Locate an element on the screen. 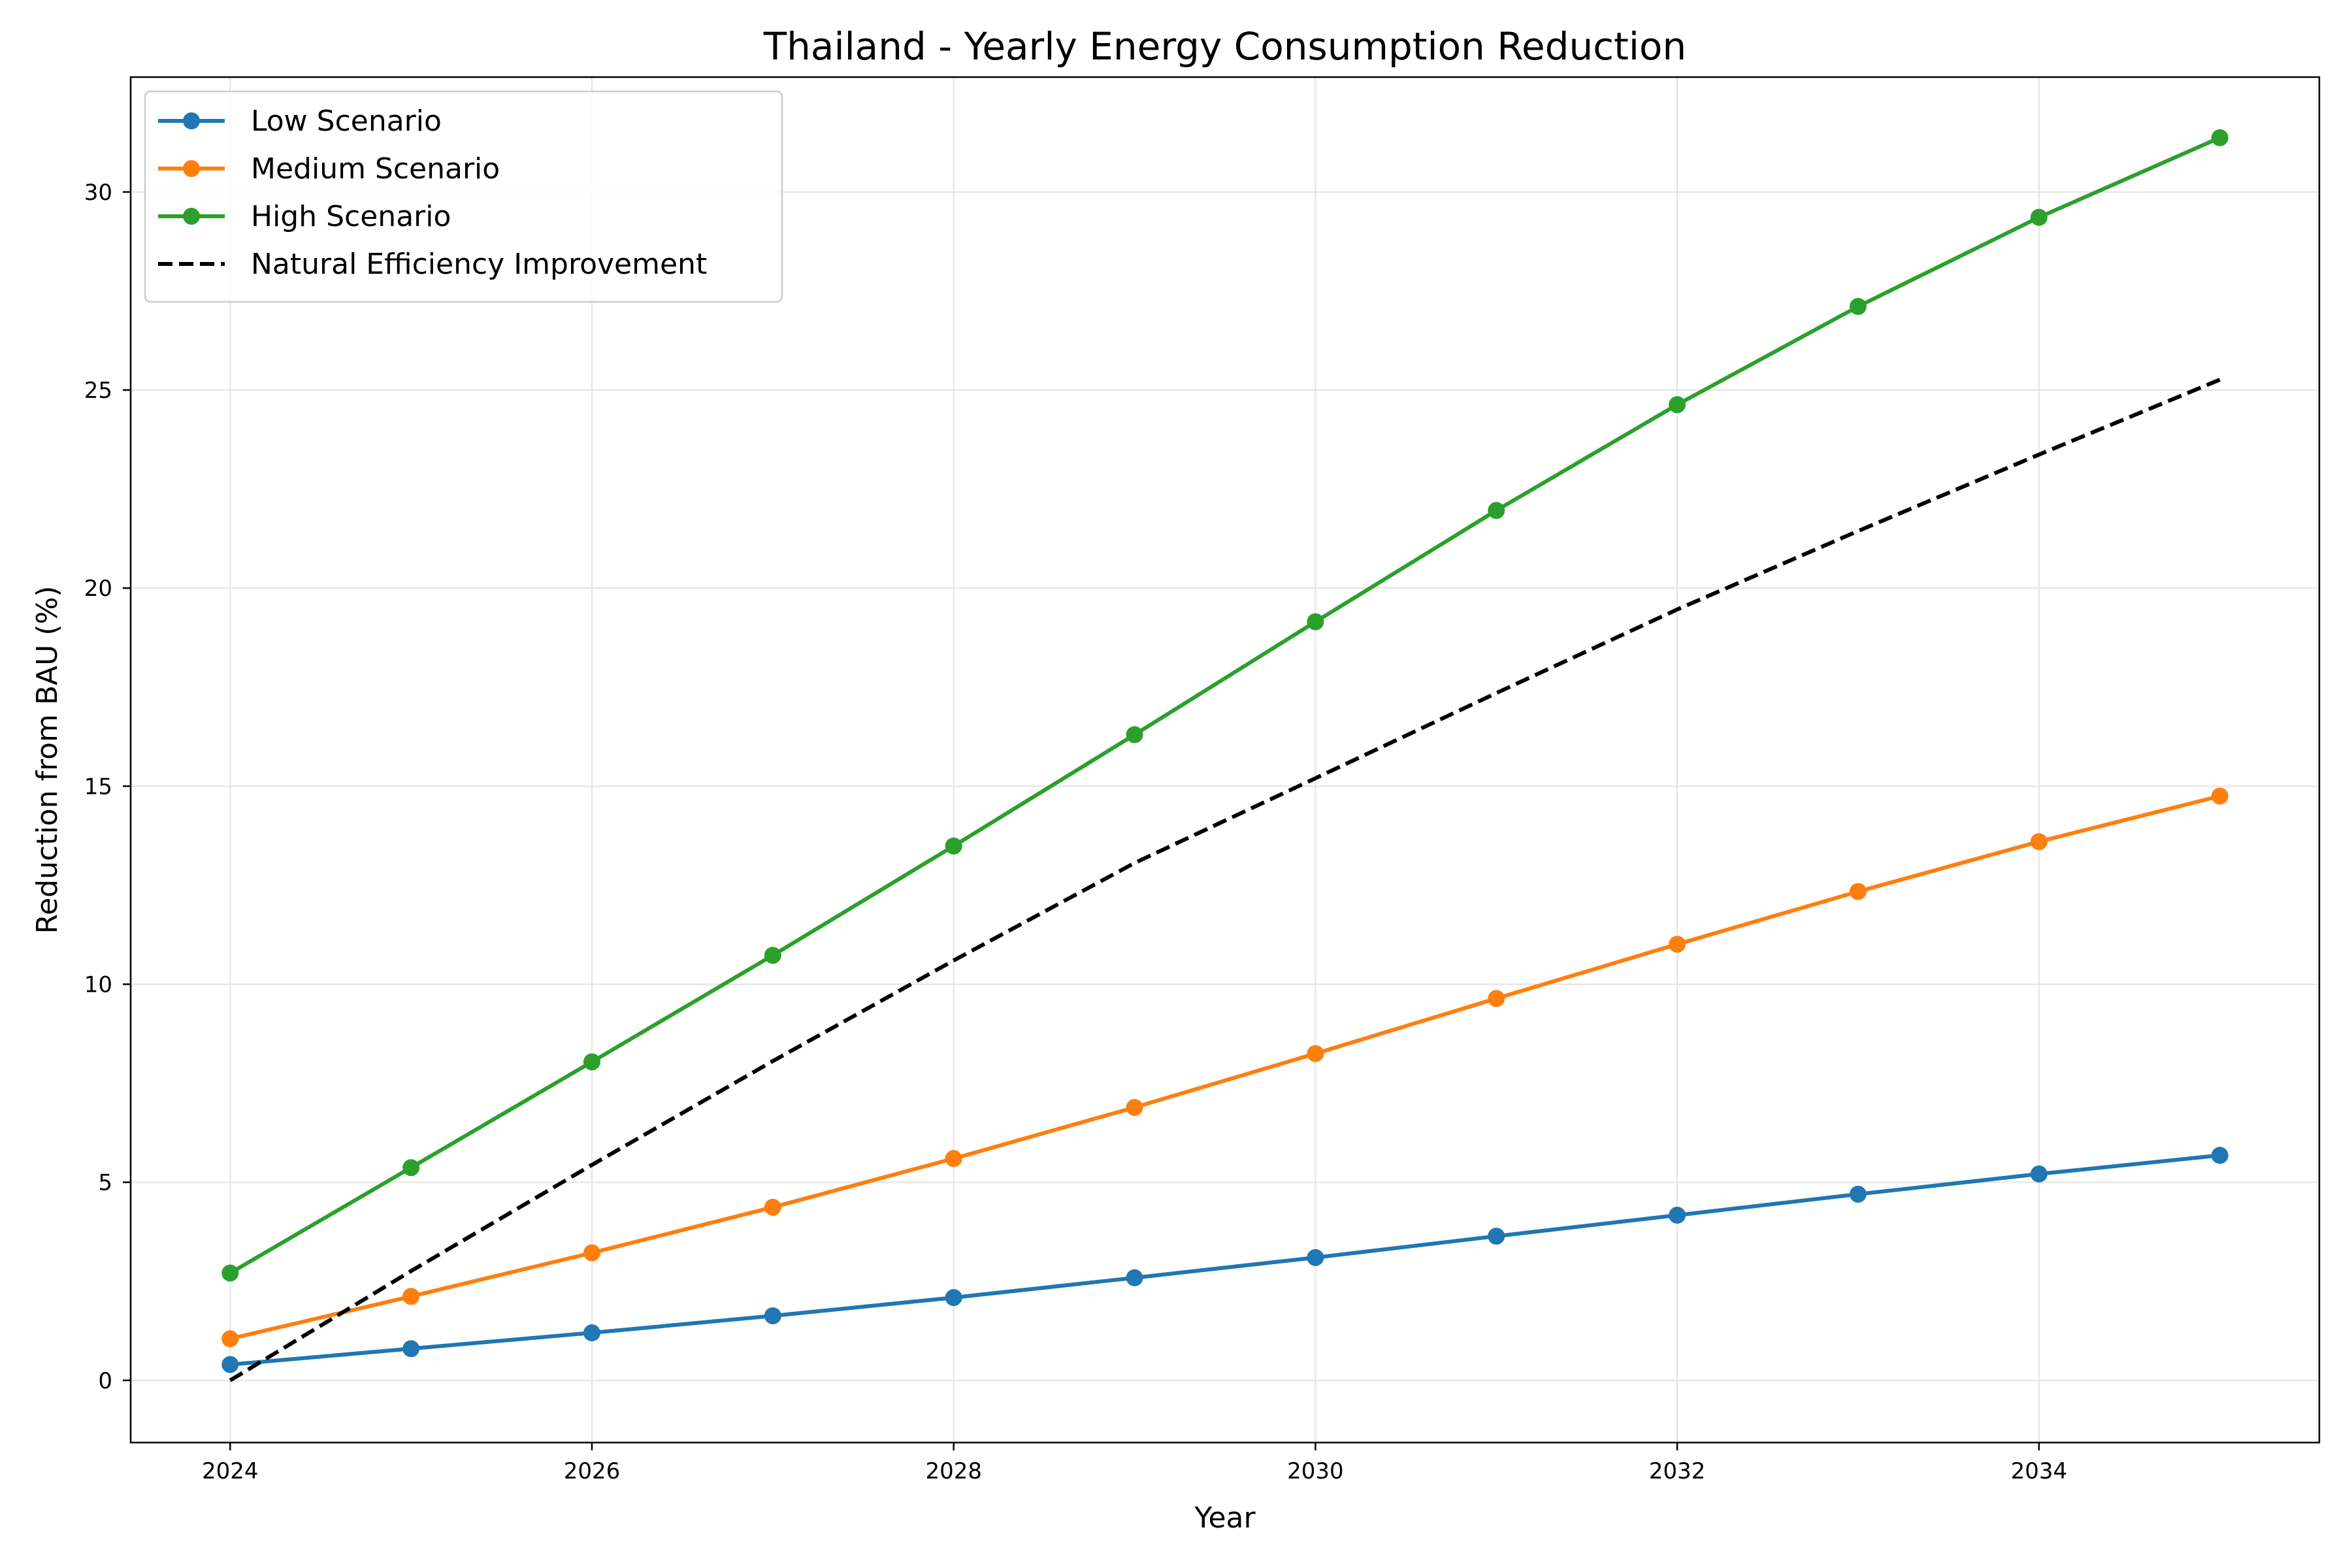  x-tick-label: 2034 is located at coordinates (2039, 1471).